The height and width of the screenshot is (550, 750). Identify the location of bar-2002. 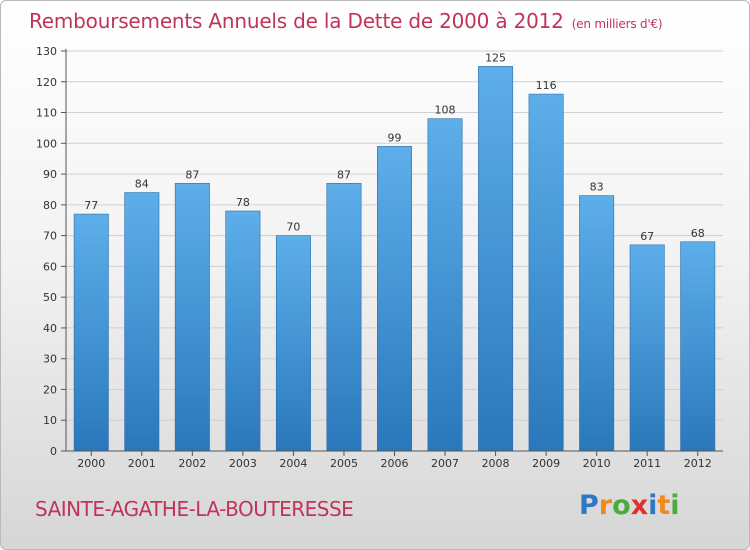
(192, 317).